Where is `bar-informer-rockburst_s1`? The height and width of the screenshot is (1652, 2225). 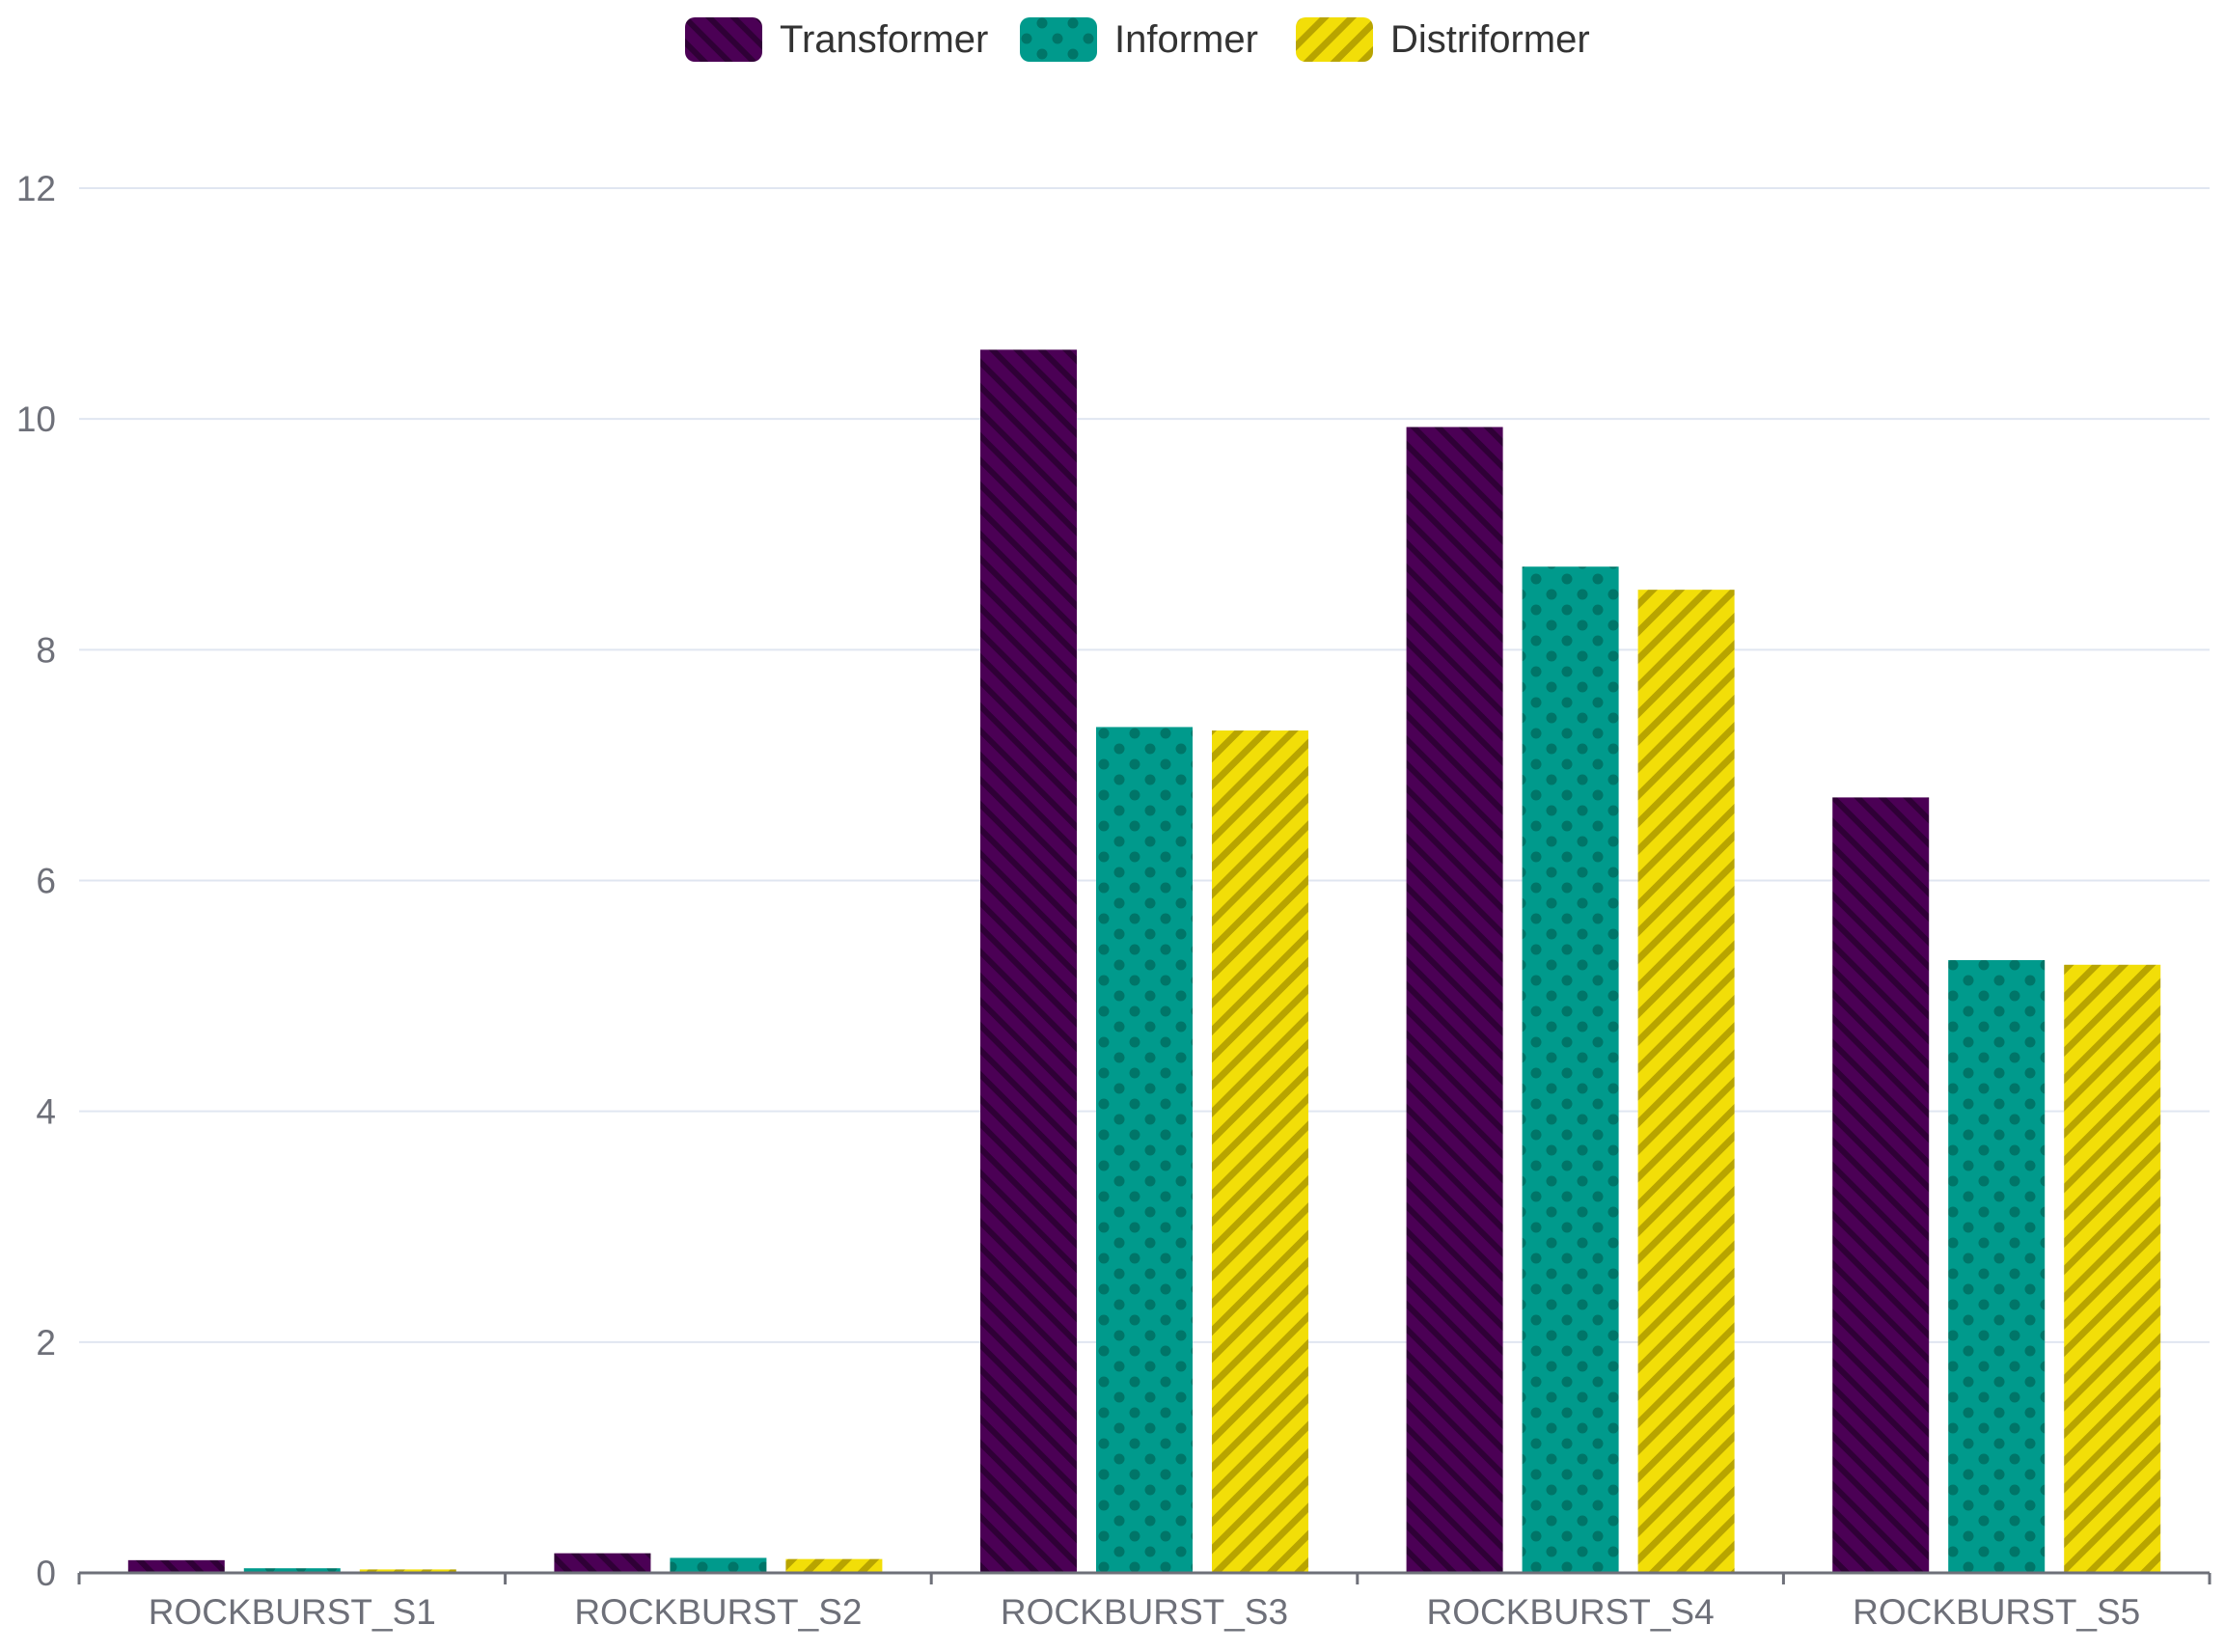 bar-informer-rockburst_s1 is located at coordinates (292, 1570).